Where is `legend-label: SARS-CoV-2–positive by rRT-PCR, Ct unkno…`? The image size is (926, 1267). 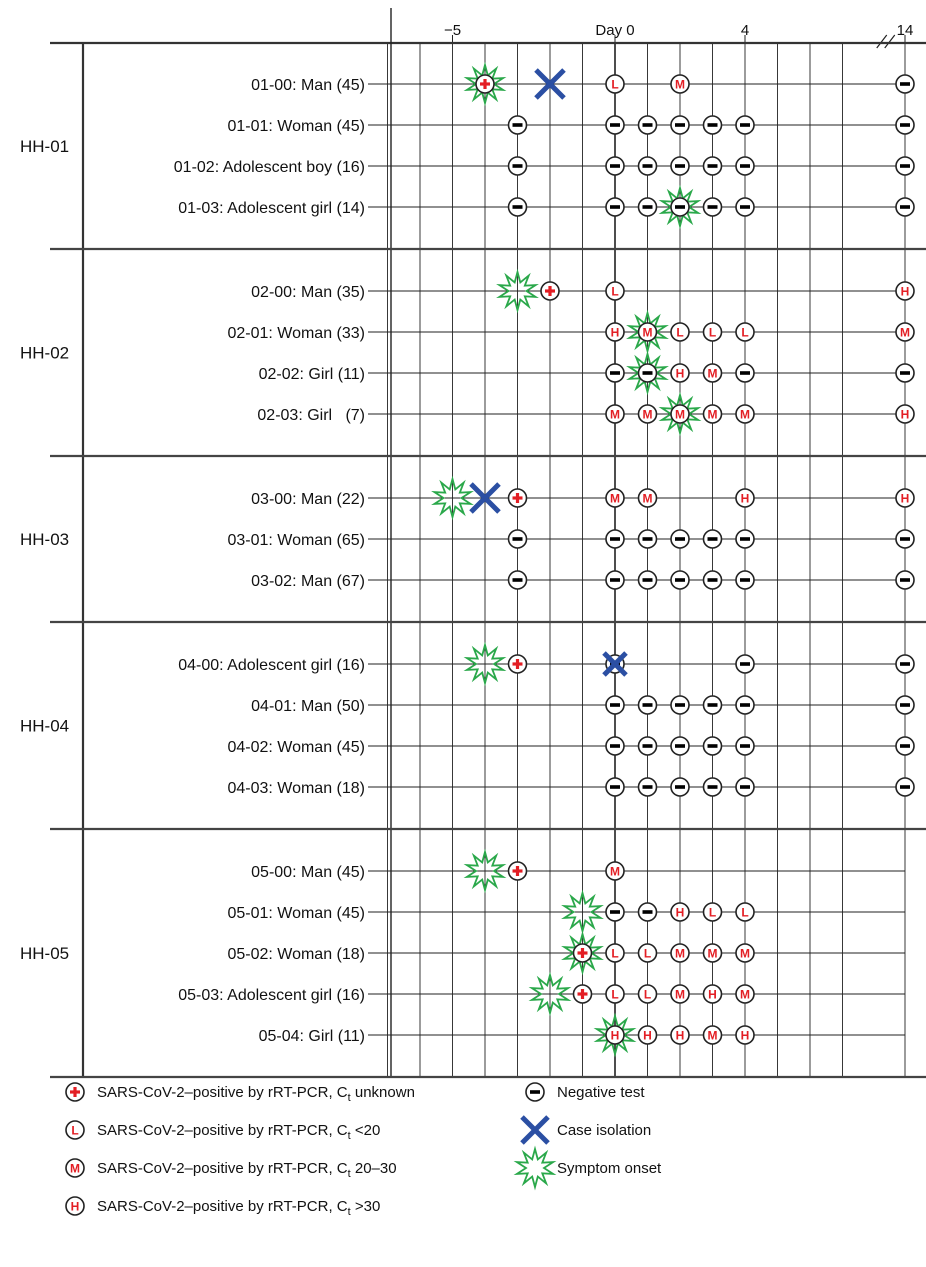 legend-label: SARS-CoV-2–positive by rRT-PCR, Ct unkno… is located at coordinates (256, 1094).